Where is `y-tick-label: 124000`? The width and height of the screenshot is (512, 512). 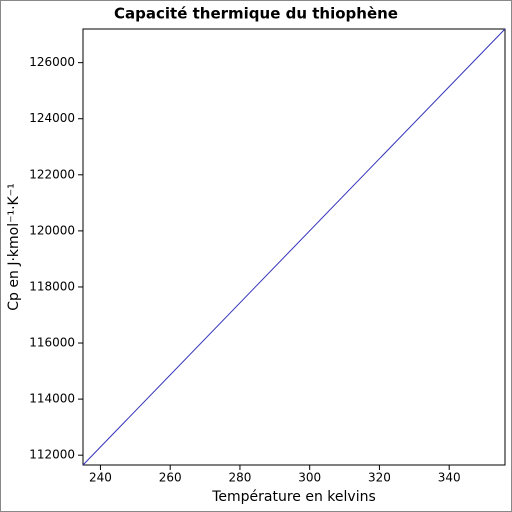 y-tick-label: 124000 is located at coordinates (52, 118).